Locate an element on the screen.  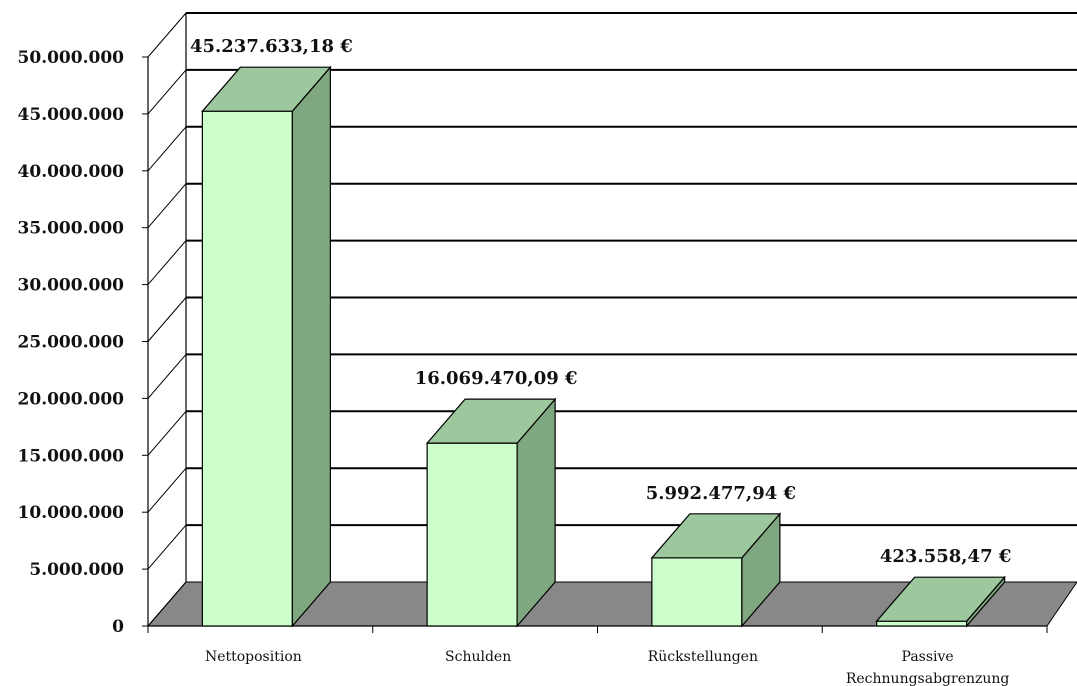
x-tick-label-3-line-0: Passive is located at coordinates (928, 657).